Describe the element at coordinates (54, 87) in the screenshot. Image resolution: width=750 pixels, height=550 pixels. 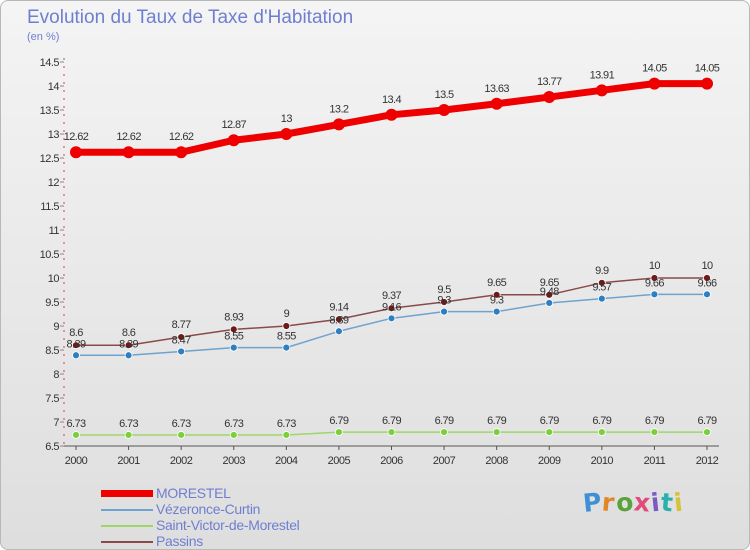
I see `y-tick-label: 14` at that location.